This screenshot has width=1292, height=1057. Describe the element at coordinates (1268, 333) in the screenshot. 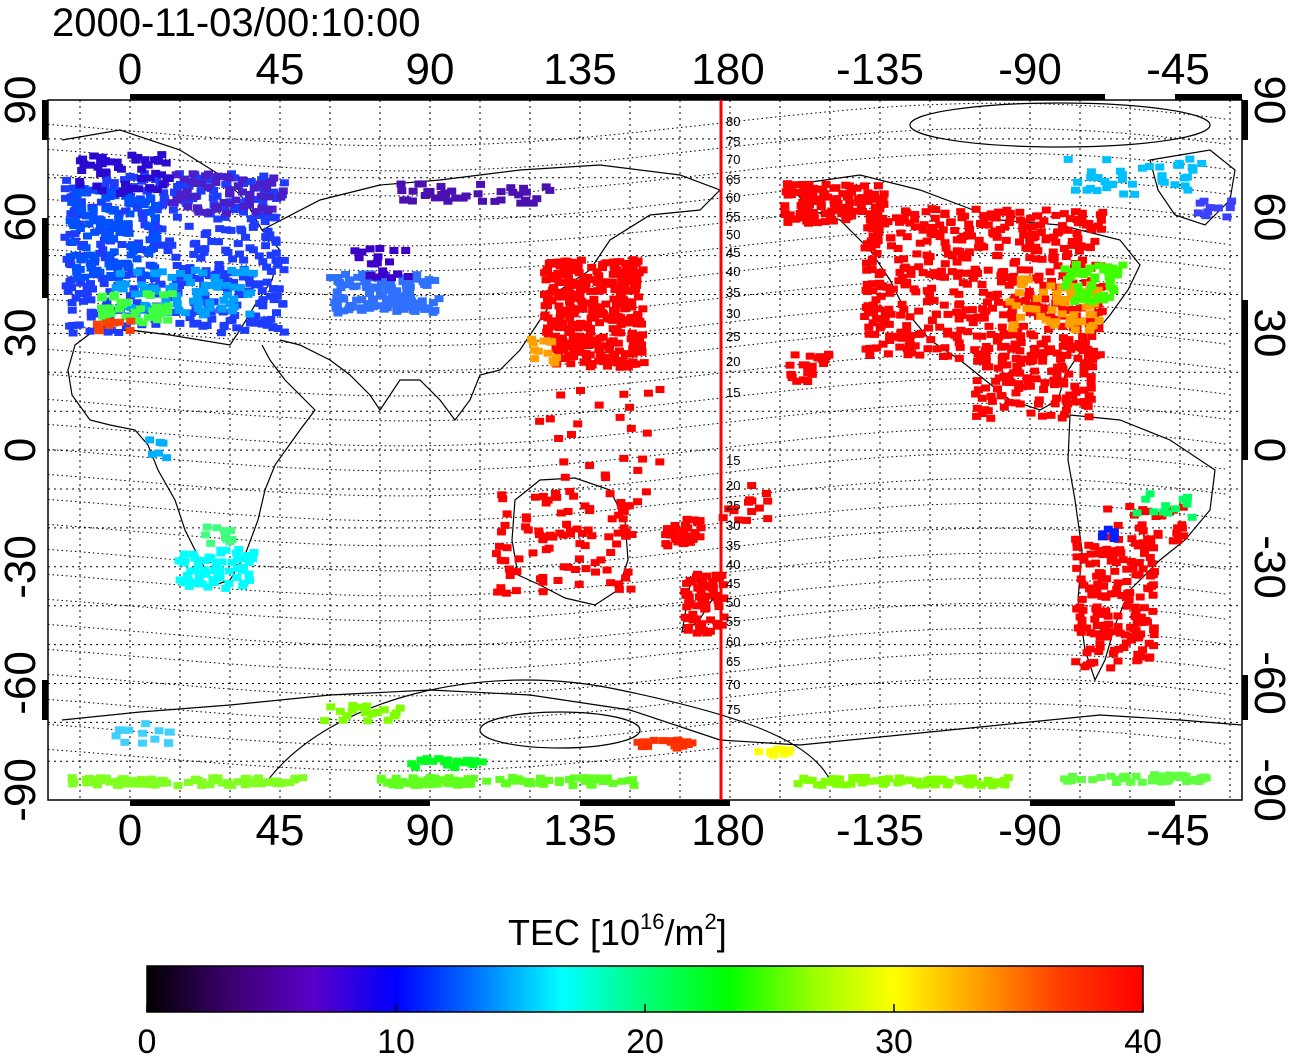

I see `right-axis-label: 30` at that location.